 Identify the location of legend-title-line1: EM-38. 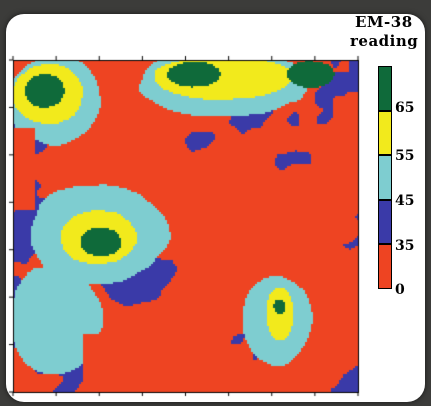
(384, 22).